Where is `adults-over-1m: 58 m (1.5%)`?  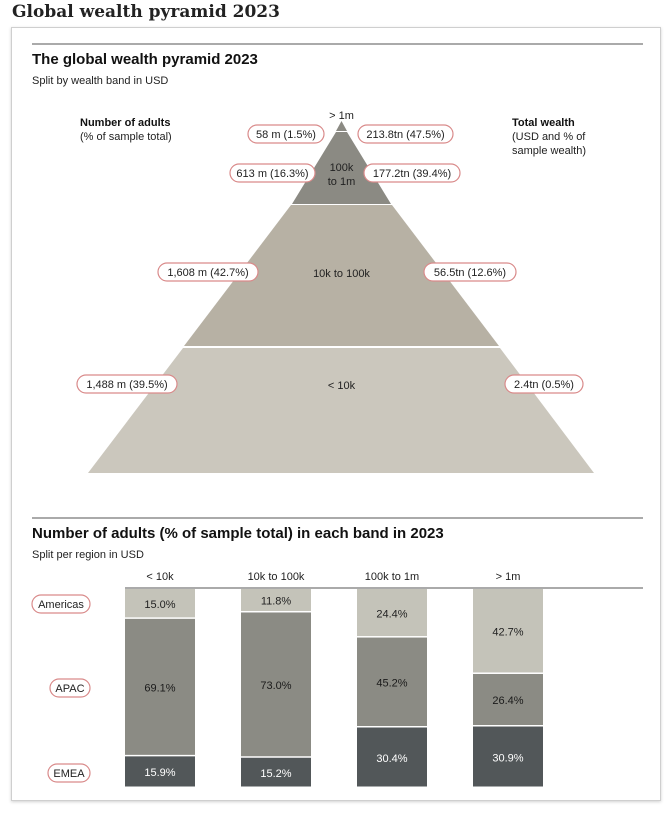 adults-over-1m: 58 m (1.5%) is located at coordinates (286, 135).